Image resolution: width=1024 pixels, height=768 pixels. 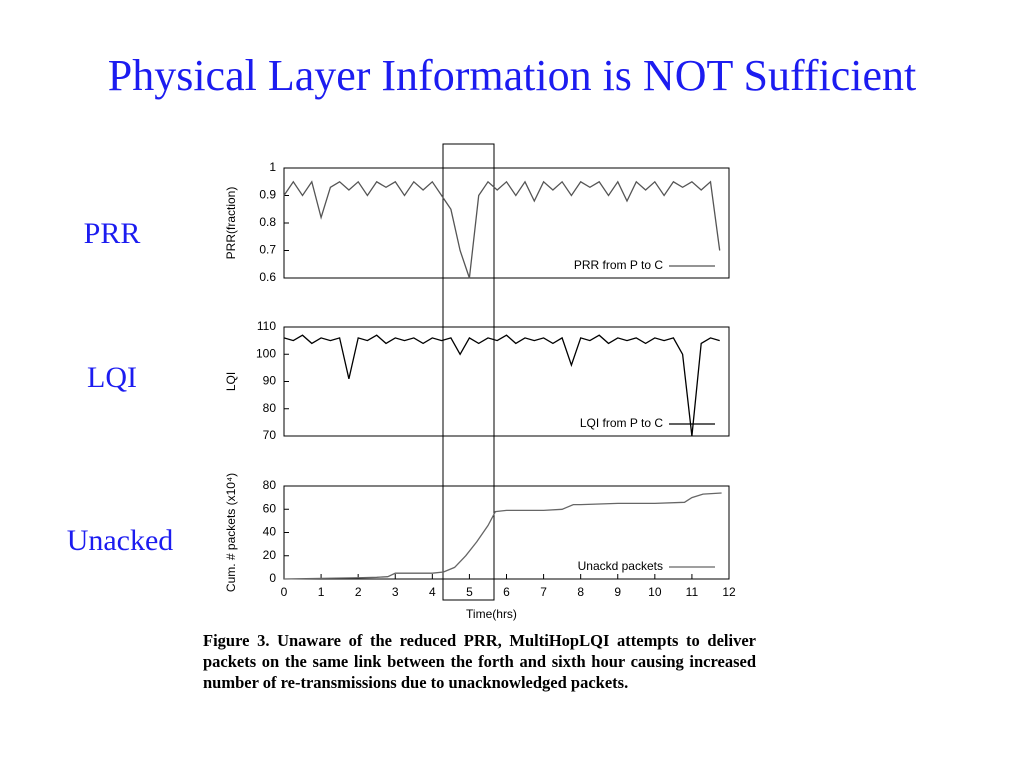 I want to click on y-axis-label: Cum. # packets (x10⁴), so click(x=231, y=532).